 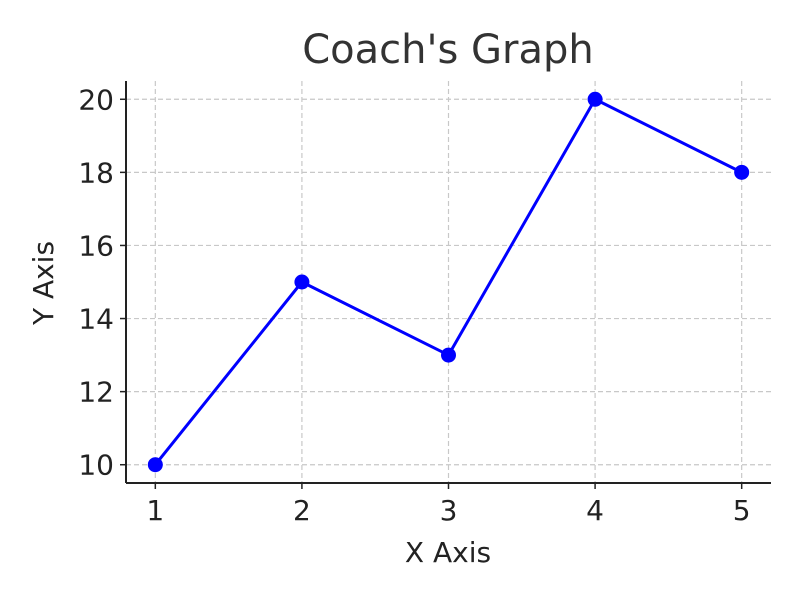 I want to click on y-tick-label: 16, so click(x=96, y=245).